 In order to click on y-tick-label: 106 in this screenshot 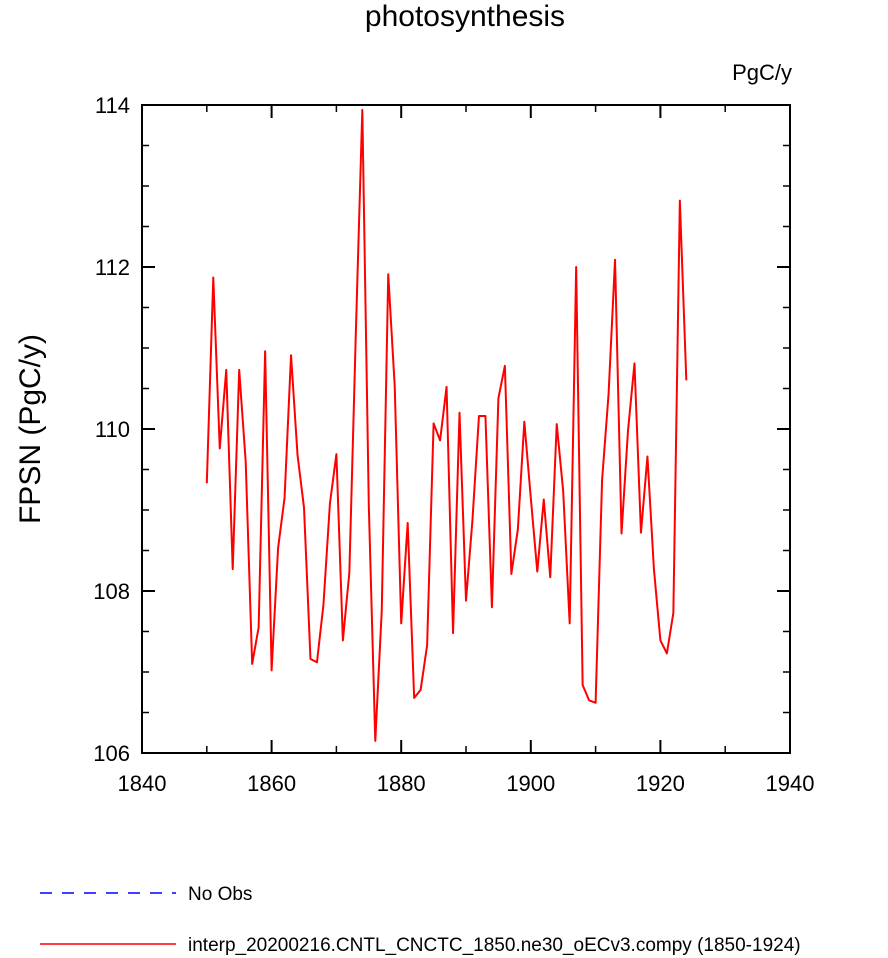, I will do `click(111, 753)`.